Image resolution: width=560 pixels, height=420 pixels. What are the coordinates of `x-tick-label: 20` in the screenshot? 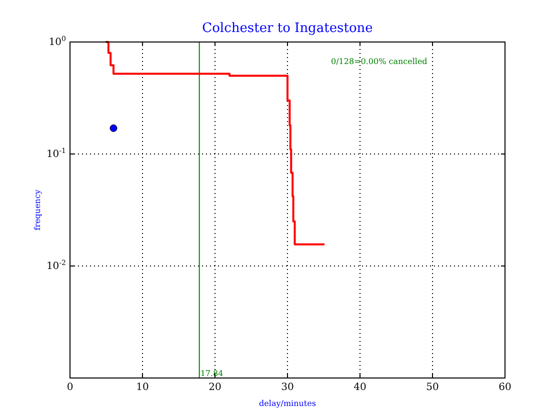 It's located at (215, 387).